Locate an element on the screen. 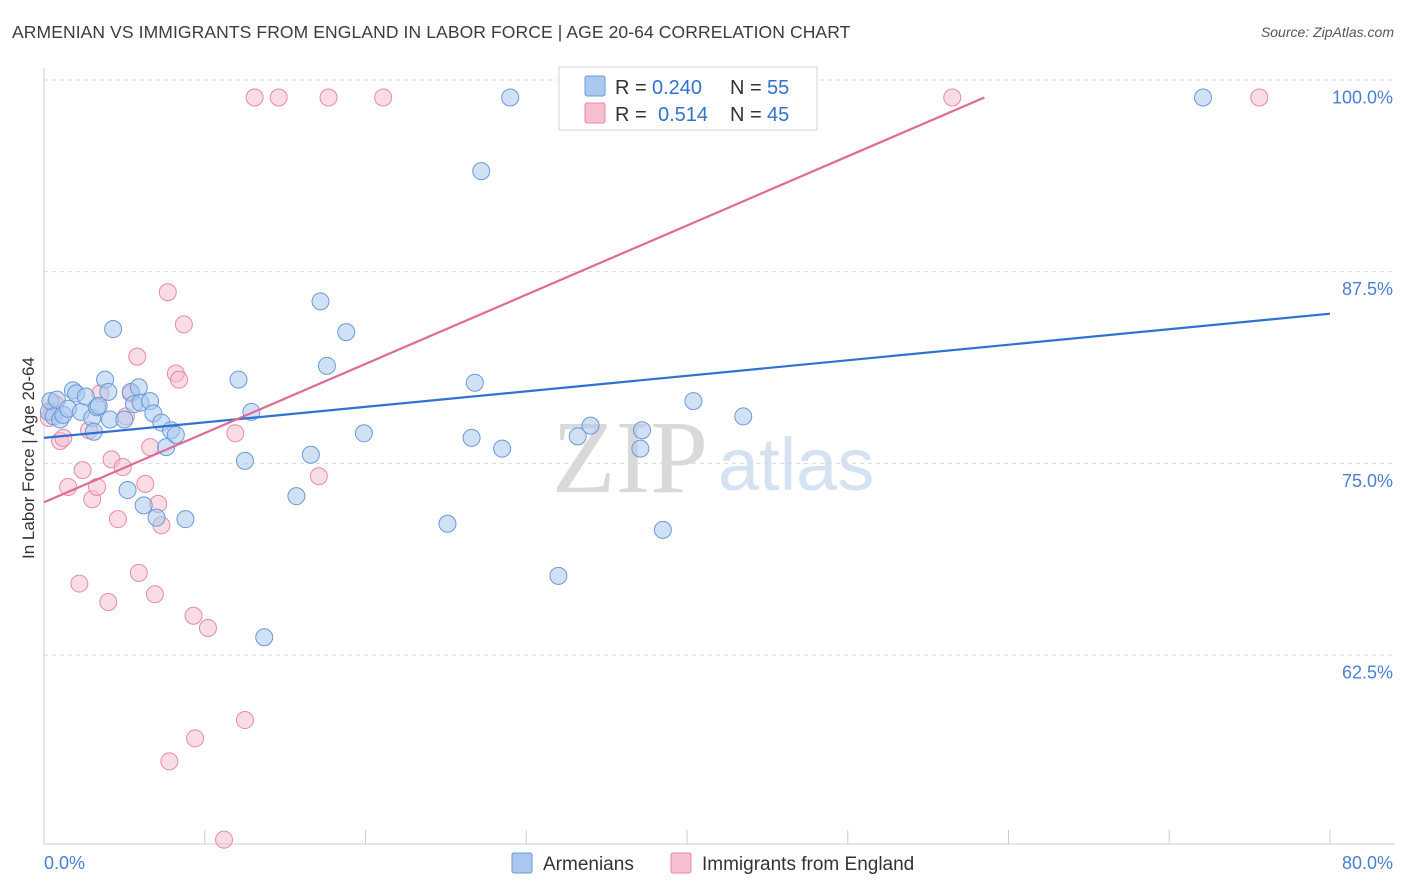 This screenshot has height=892, width=1406. y-tick-label: 75.0% is located at coordinates (1367, 481).